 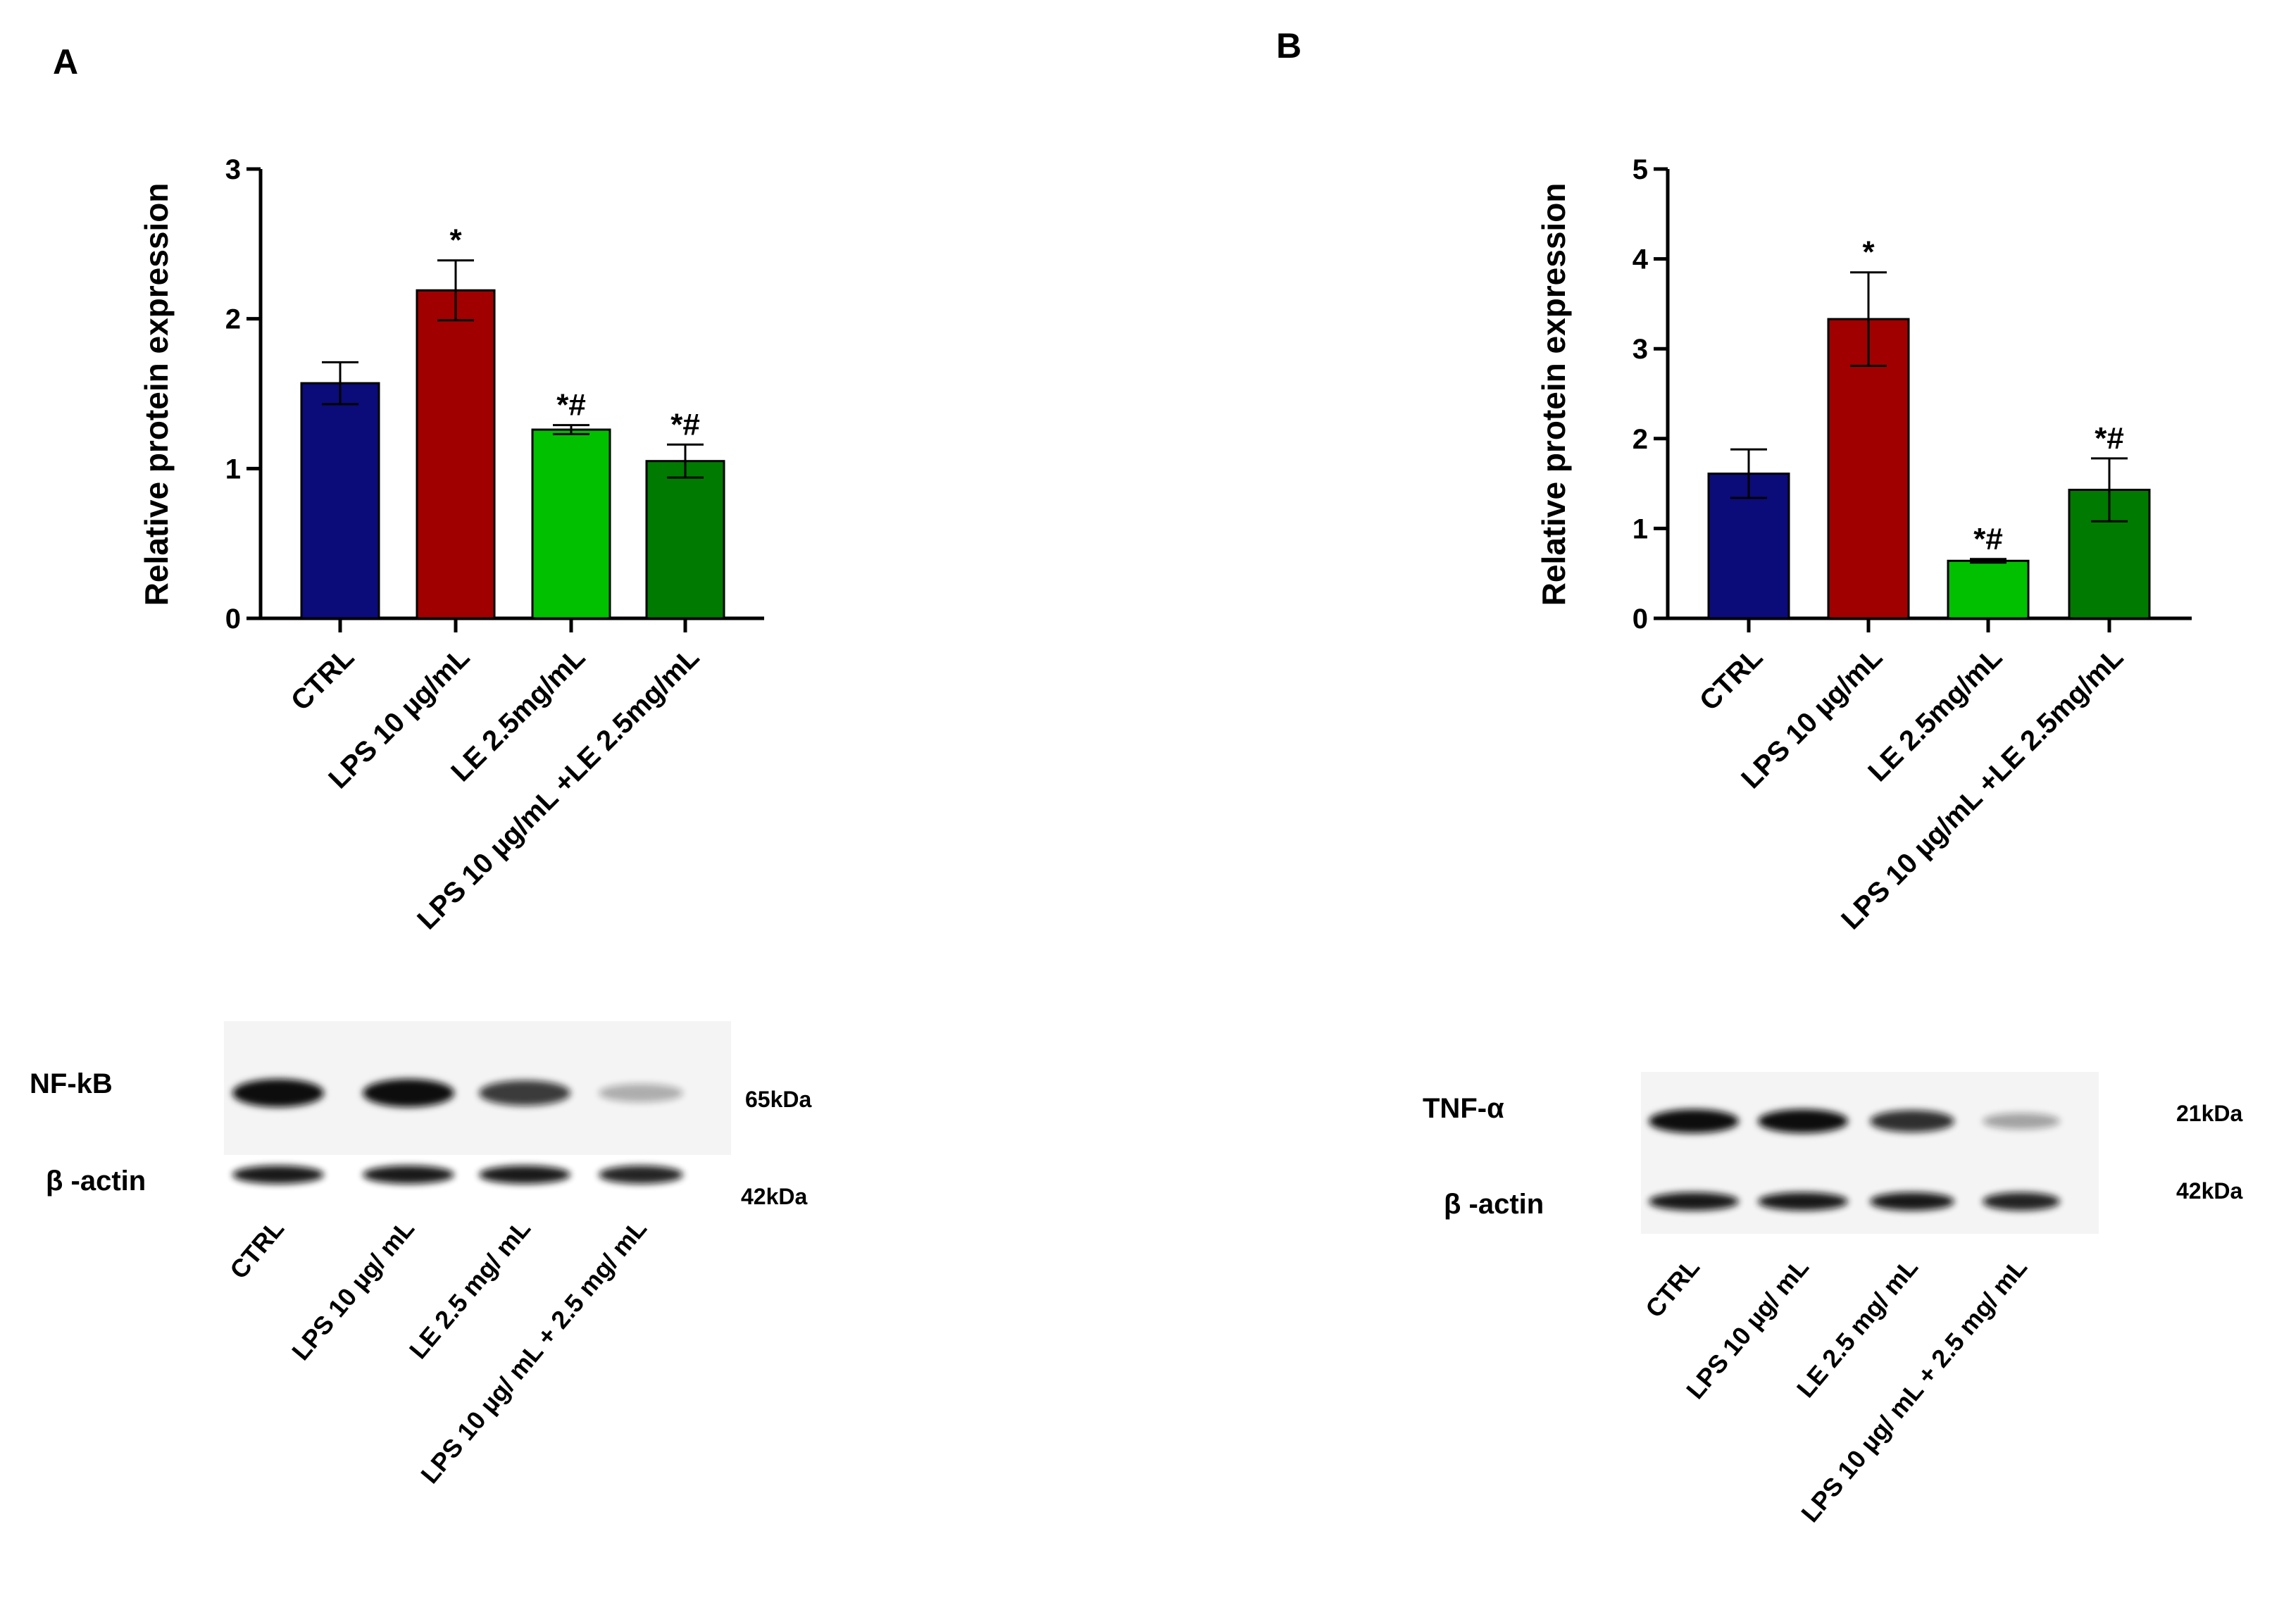 I want to click on blot-a, so click(x=457, y=1131).